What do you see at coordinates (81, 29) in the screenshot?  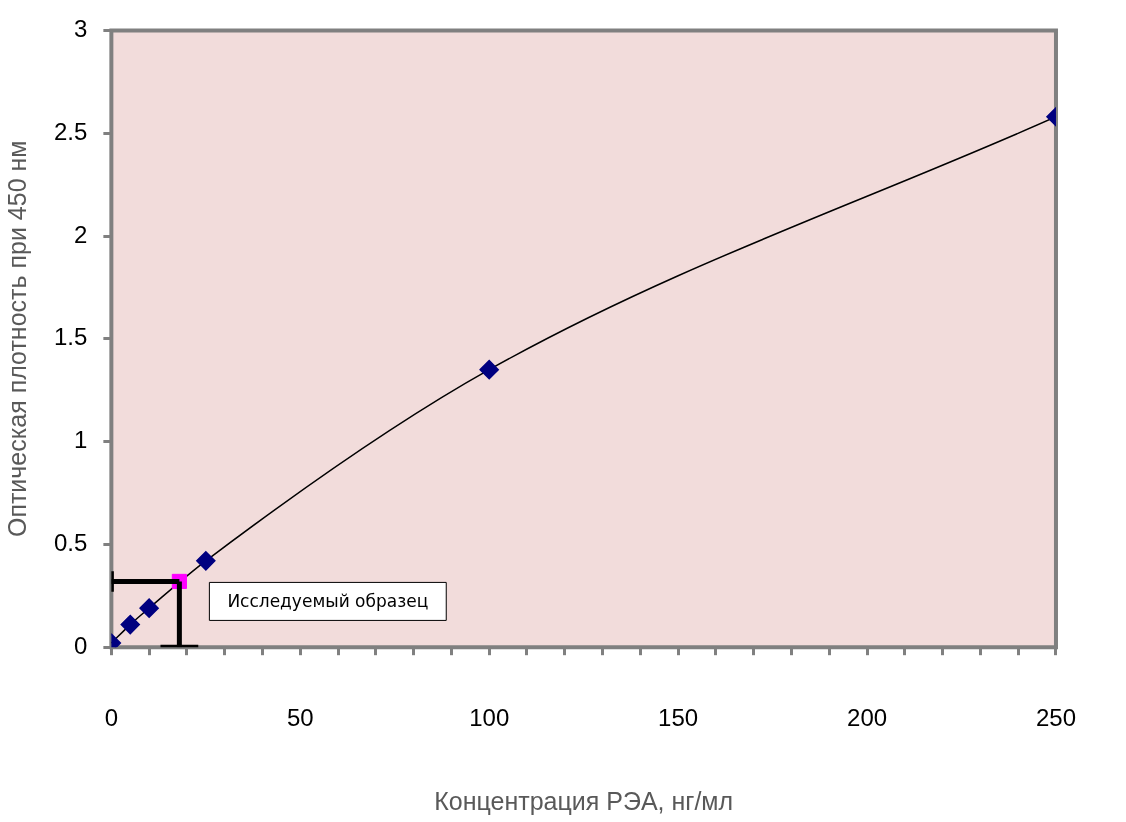 I see `y-tick-label: 3` at bounding box center [81, 29].